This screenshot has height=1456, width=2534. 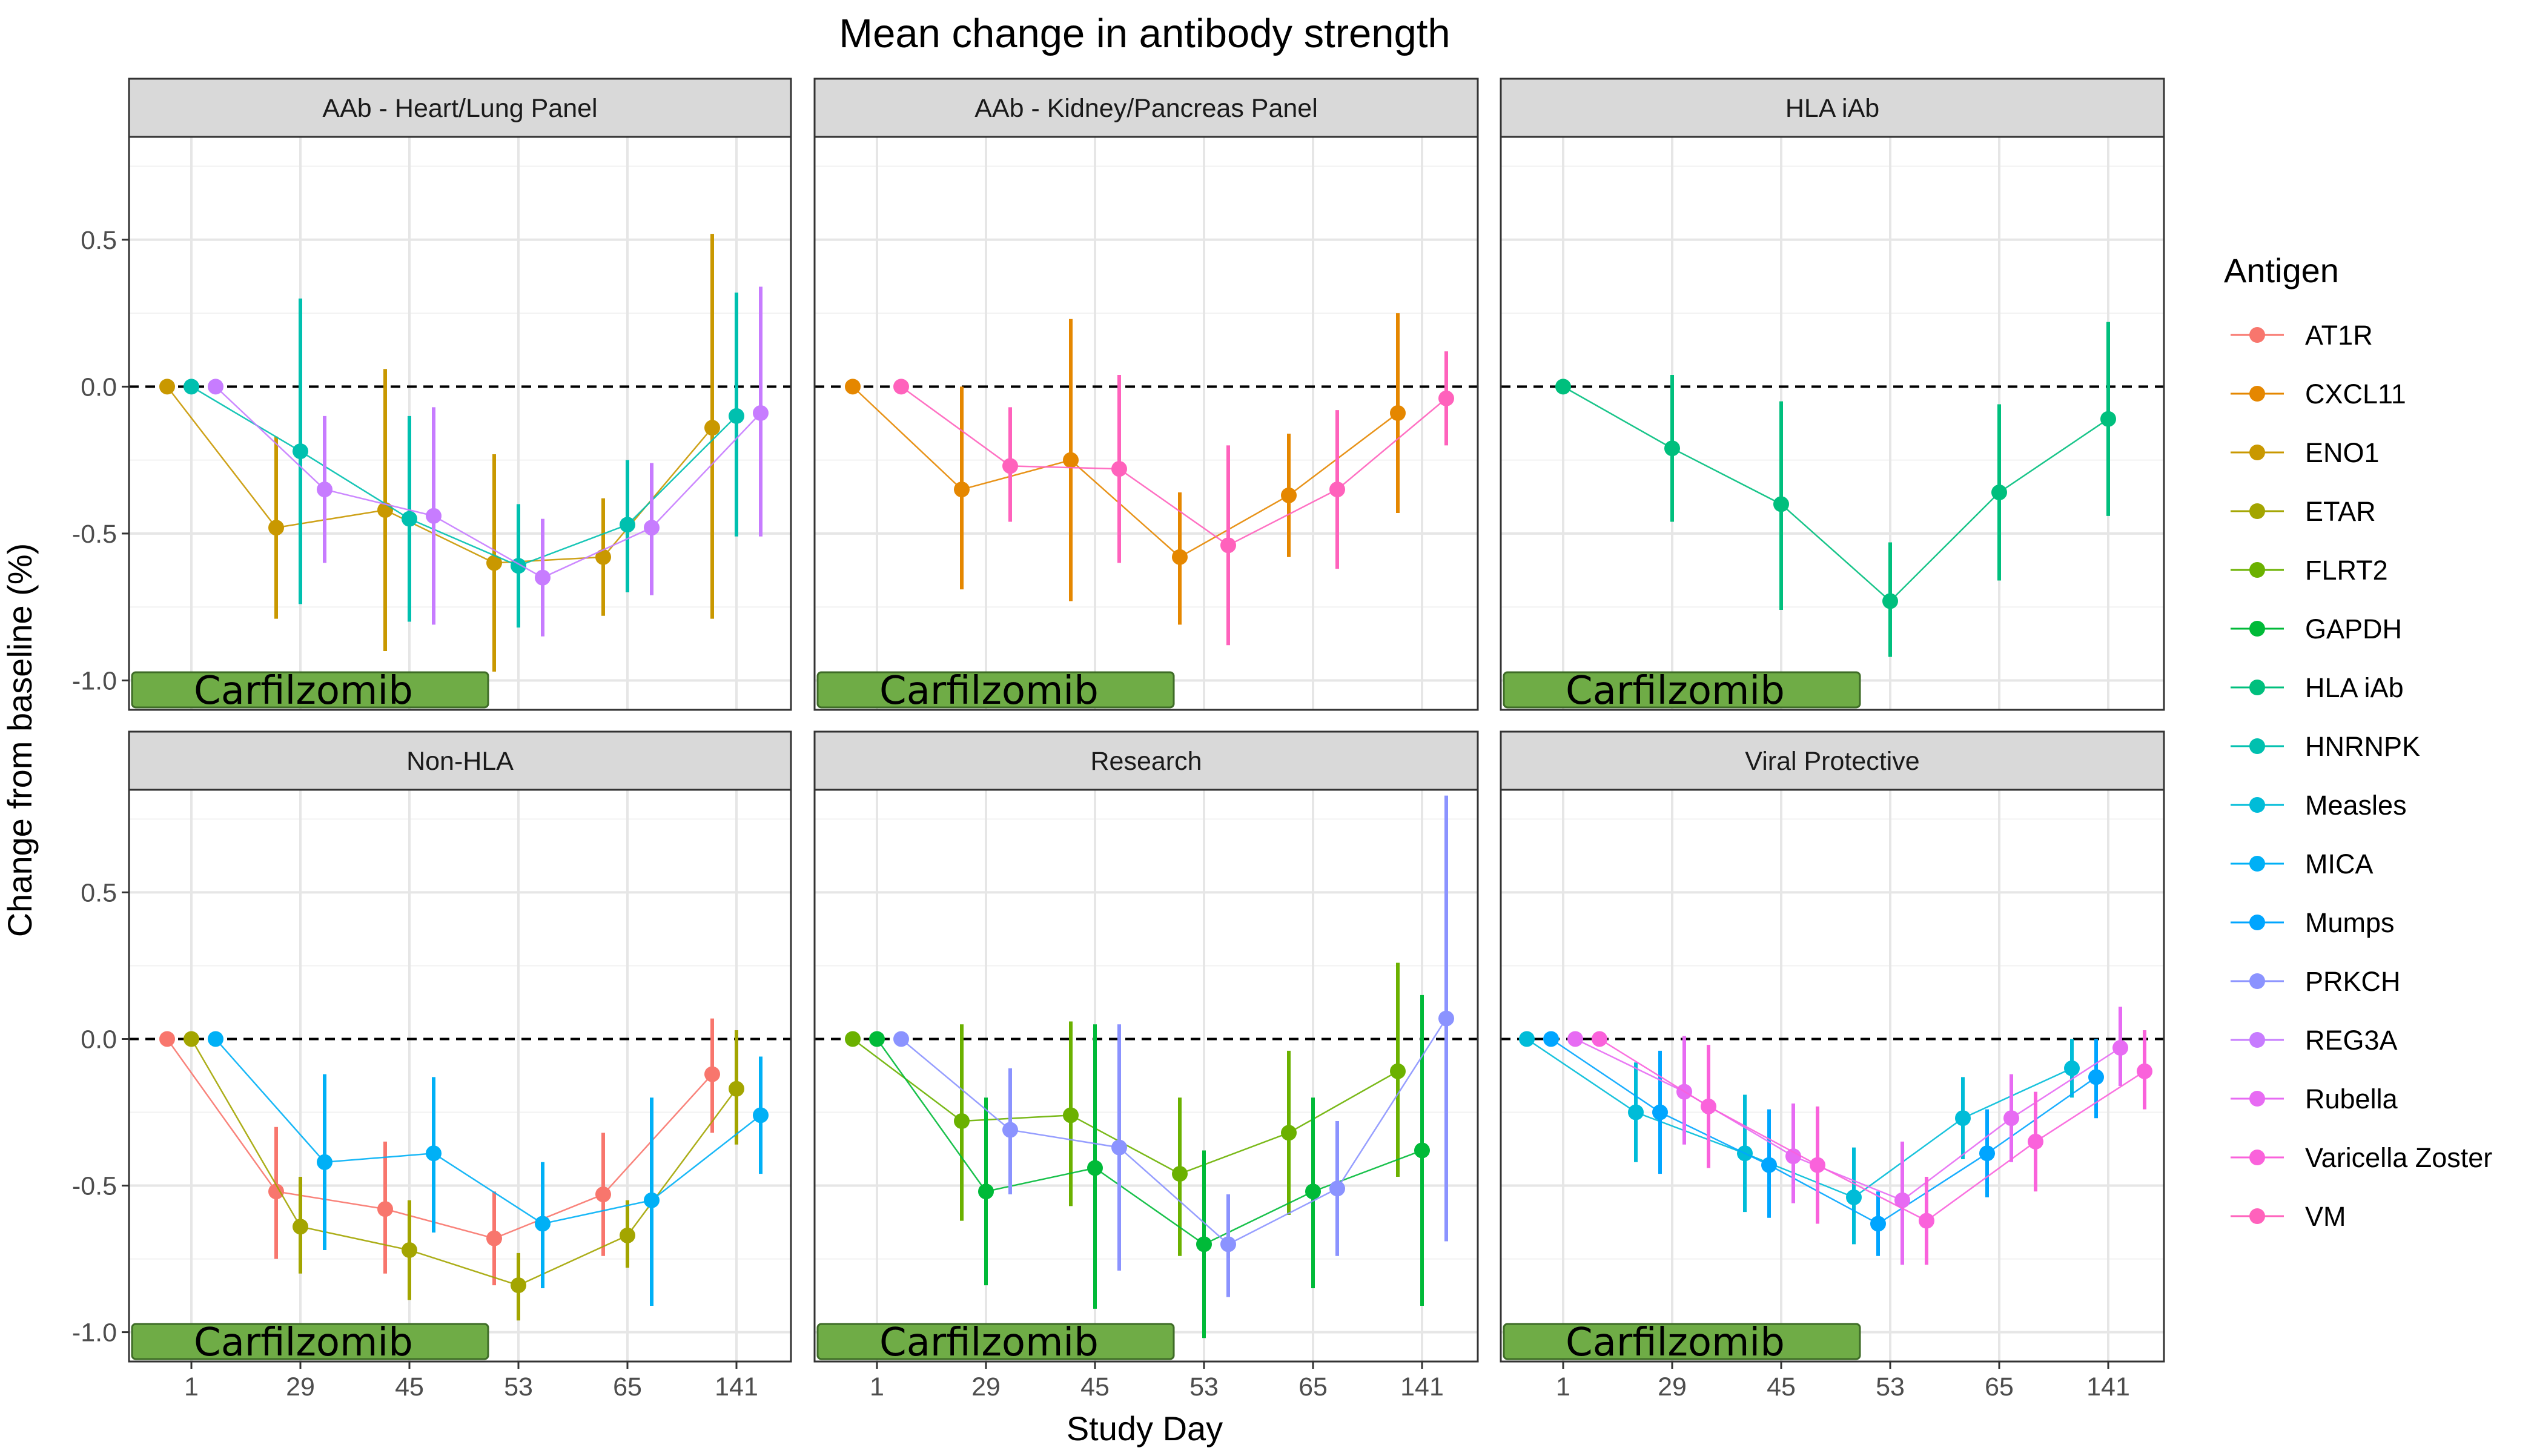 I want to click on legend-label: FLRT2, so click(x=2346, y=570).